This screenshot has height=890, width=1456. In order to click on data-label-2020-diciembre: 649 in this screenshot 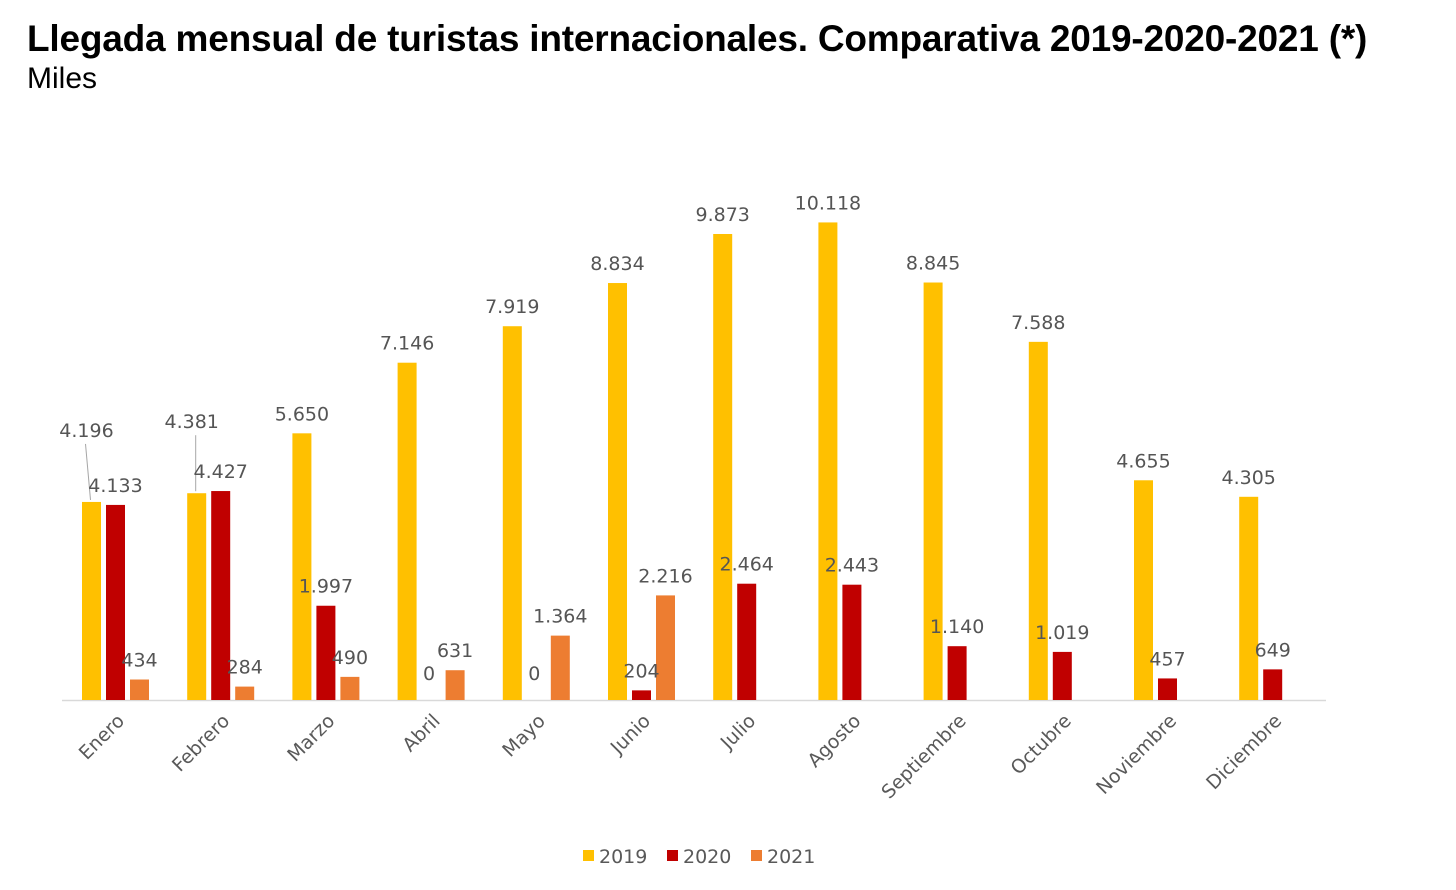, I will do `click(1273, 650)`.